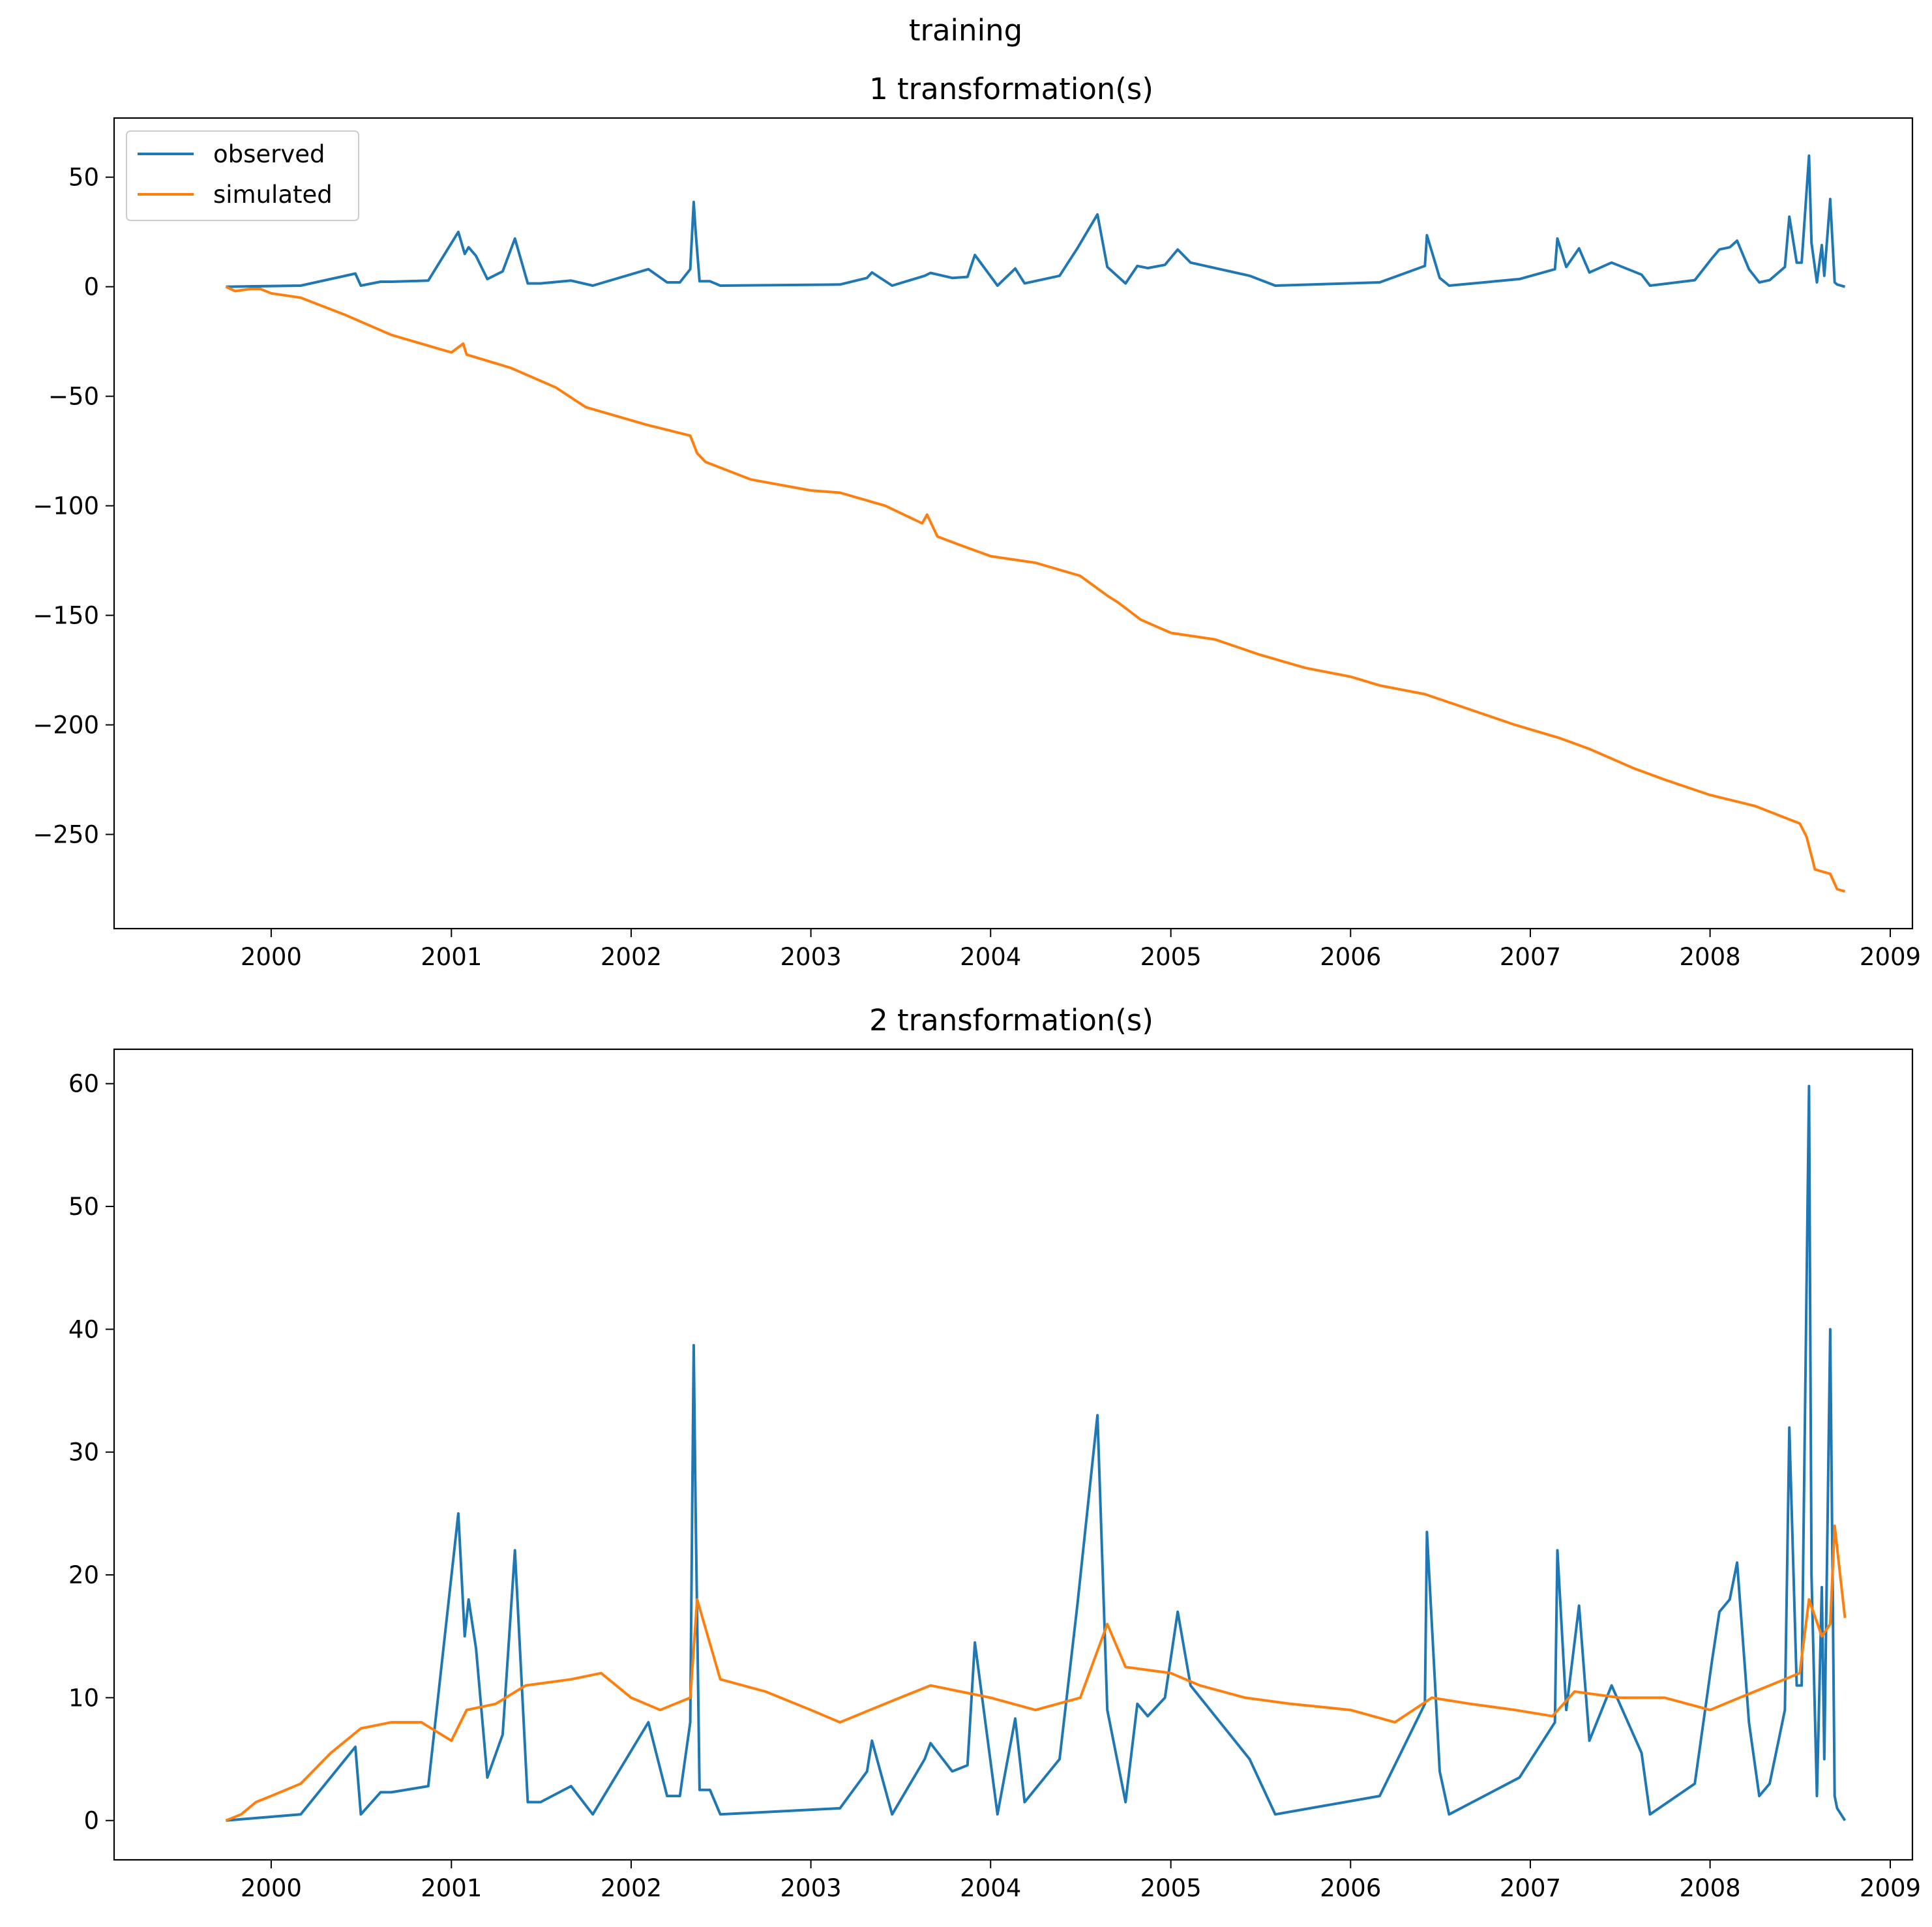 The height and width of the screenshot is (1927, 1932). I want to click on legend: observed simulated, so click(242, 175).